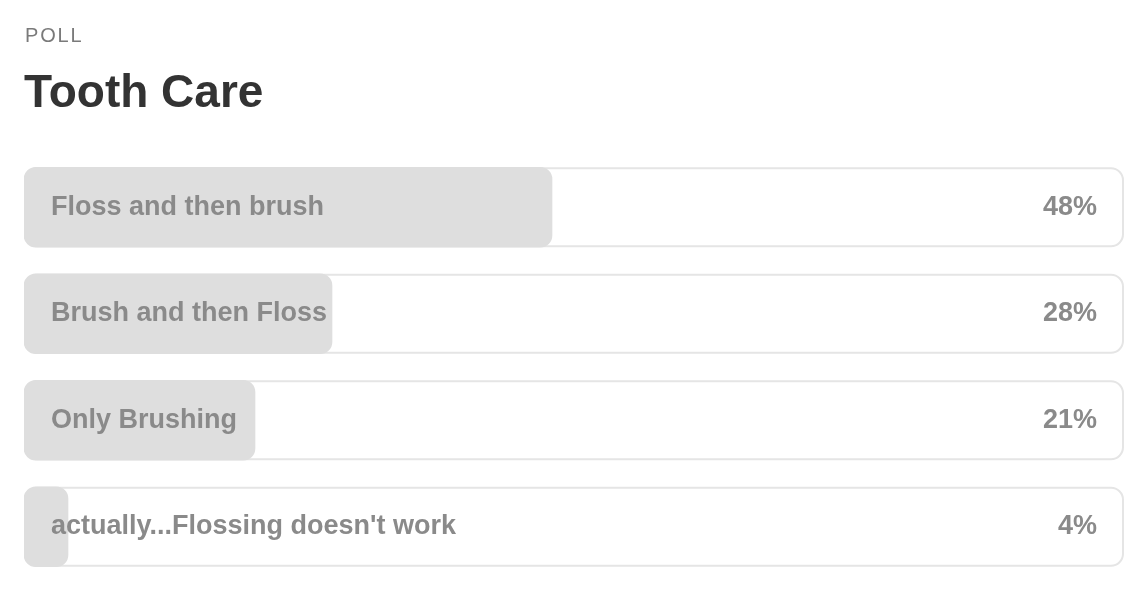 The height and width of the screenshot is (602, 1146). What do you see at coordinates (144, 91) in the screenshot?
I see `chart-title: Tooth Care` at bounding box center [144, 91].